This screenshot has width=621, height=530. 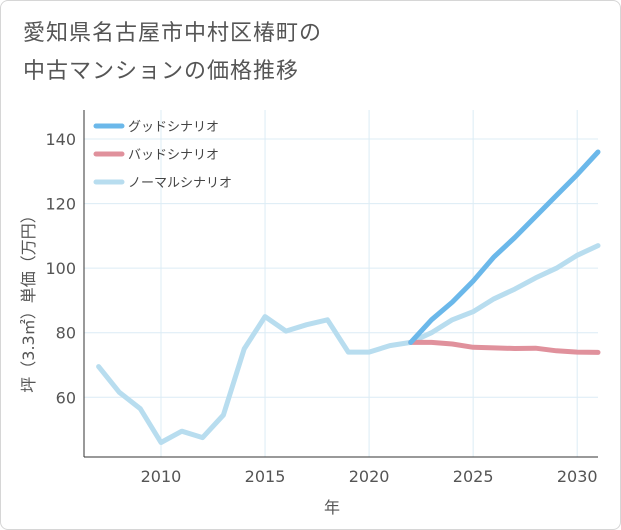 What do you see at coordinates (173, 33) in the screenshot?
I see `title-line-1: 愛知県名古屋市中村区椿町の` at bounding box center [173, 33].